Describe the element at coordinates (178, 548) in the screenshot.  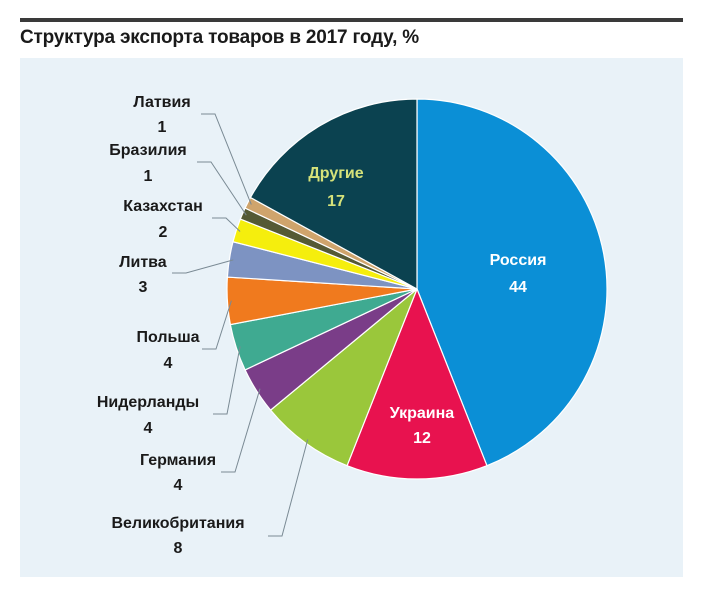
I see `slice-label-value: 8` at that location.